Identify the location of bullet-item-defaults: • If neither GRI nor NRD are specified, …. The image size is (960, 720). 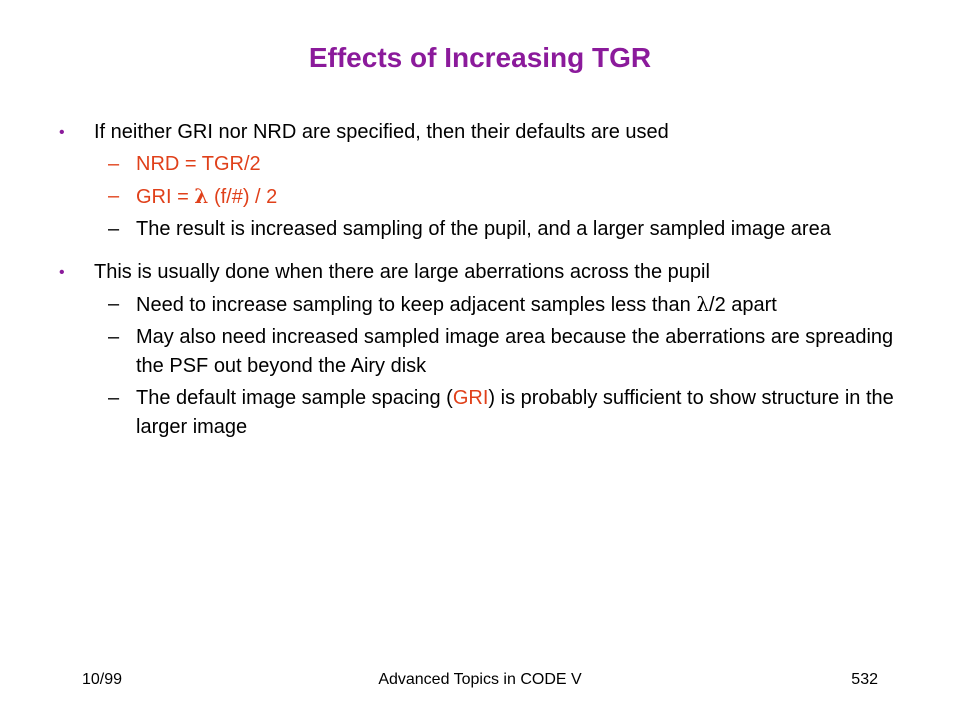
(480, 132).